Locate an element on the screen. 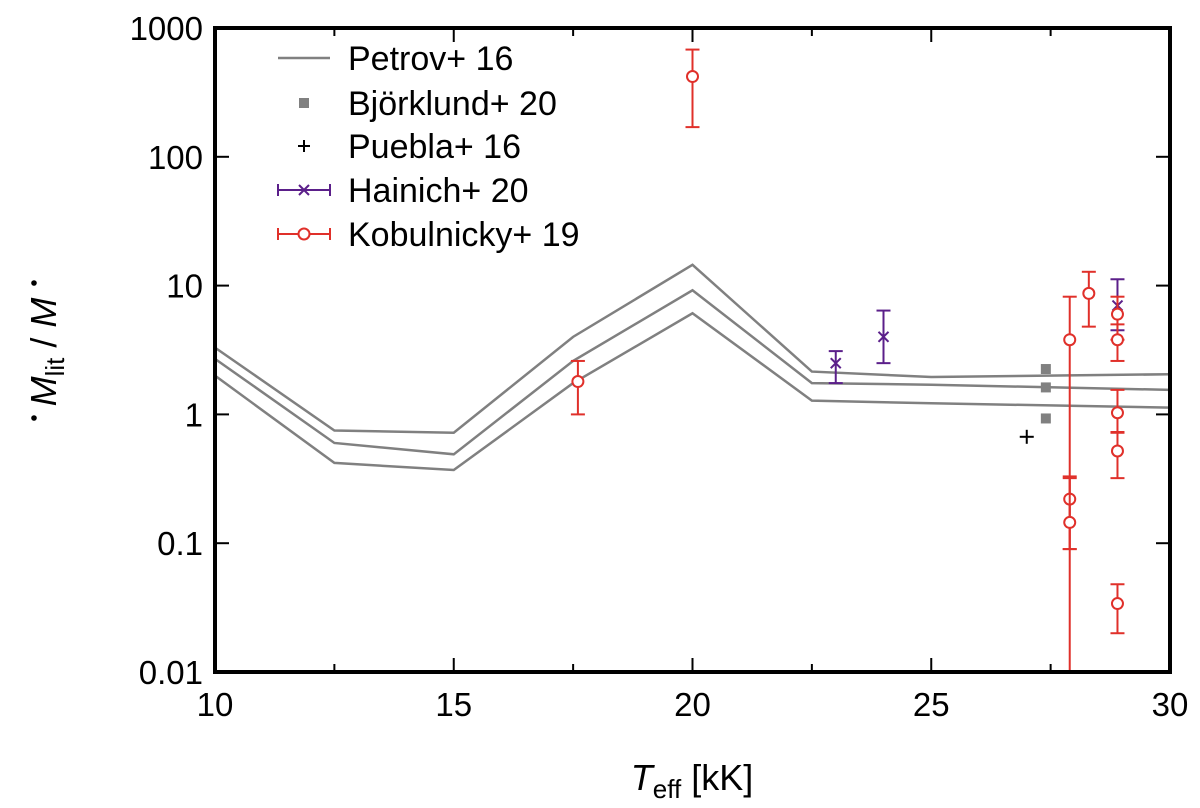 This screenshot has height=808, width=1200. x-axis-label: Teff [kK] is located at coordinates (692, 780).